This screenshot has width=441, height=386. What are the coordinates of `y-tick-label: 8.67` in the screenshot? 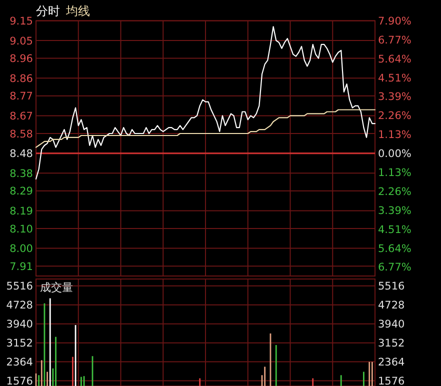 It's located at (21, 116).